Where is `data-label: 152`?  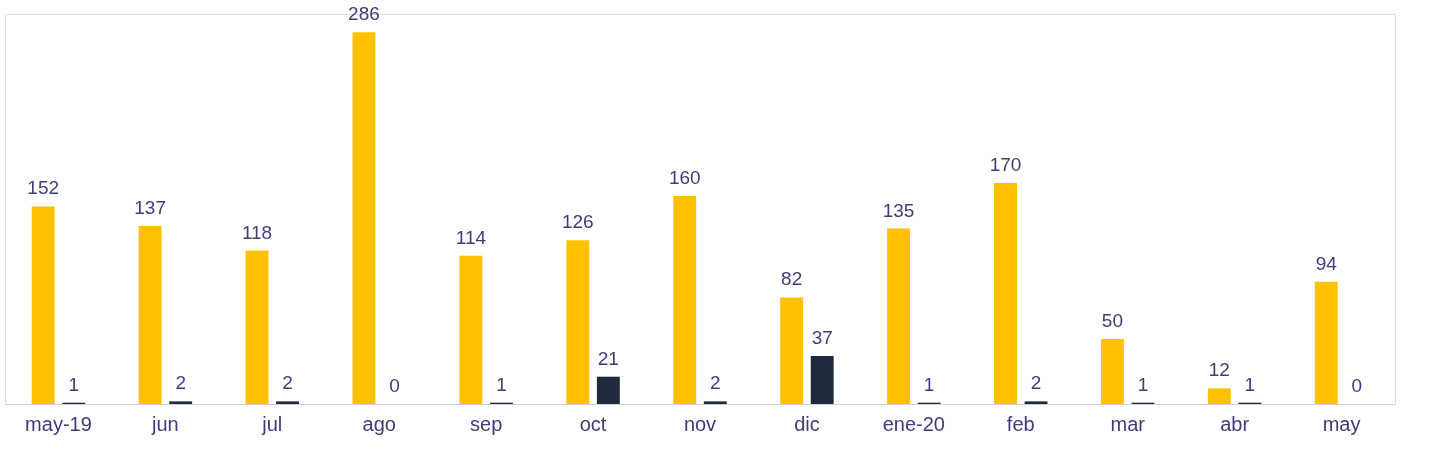 data-label: 152 is located at coordinates (43, 188).